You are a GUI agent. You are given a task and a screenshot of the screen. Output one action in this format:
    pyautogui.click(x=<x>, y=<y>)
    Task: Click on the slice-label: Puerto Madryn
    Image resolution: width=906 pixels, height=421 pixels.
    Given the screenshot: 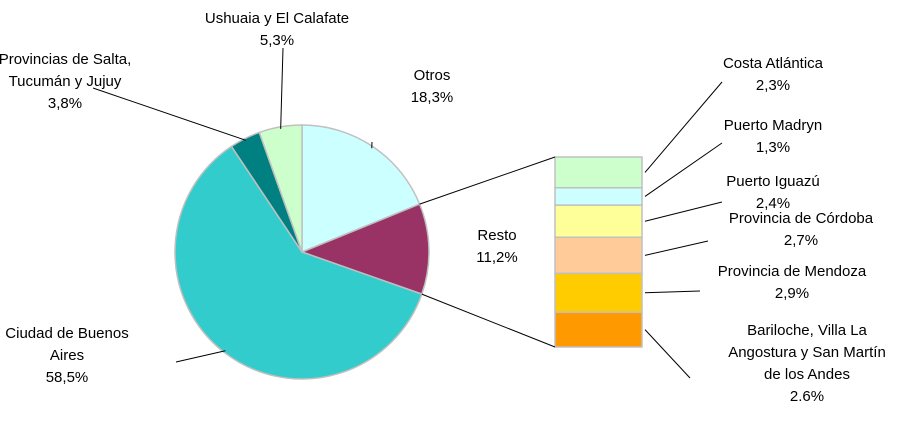 What is the action you would take?
    pyautogui.click(x=773, y=125)
    